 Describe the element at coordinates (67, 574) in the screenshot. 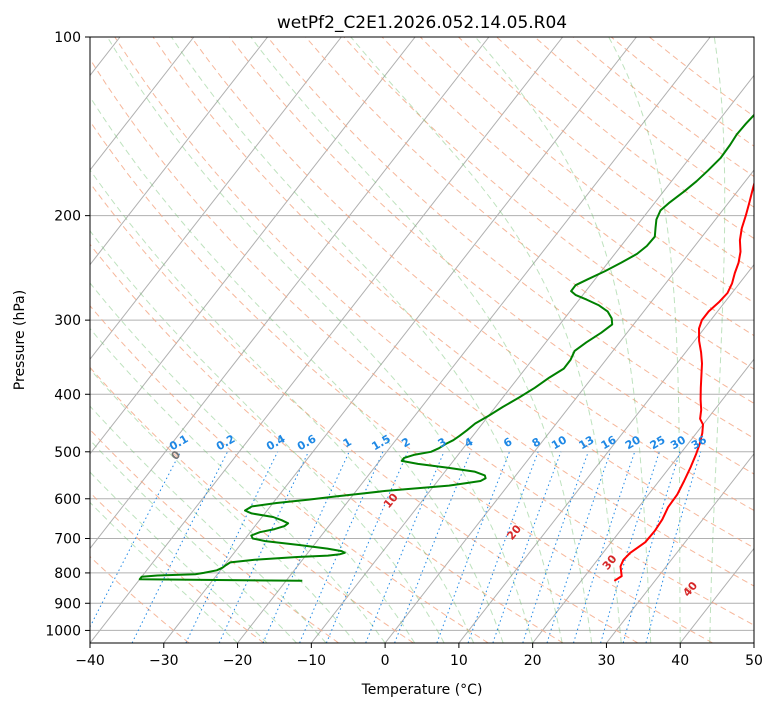

I see `y-tick-label: 800` at that location.